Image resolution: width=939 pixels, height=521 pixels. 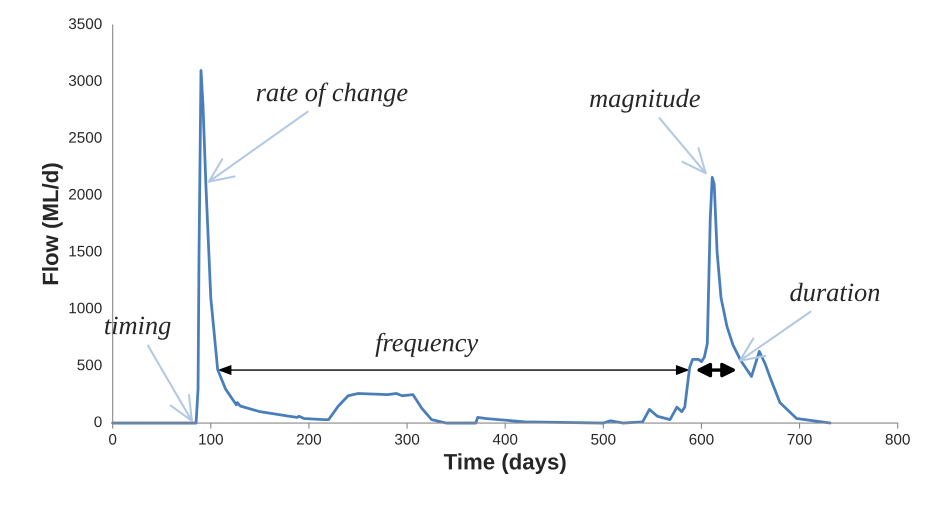 What do you see at coordinates (505, 463) in the screenshot?
I see `x-axis-title: Time (days)` at bounding box center [505, 463].